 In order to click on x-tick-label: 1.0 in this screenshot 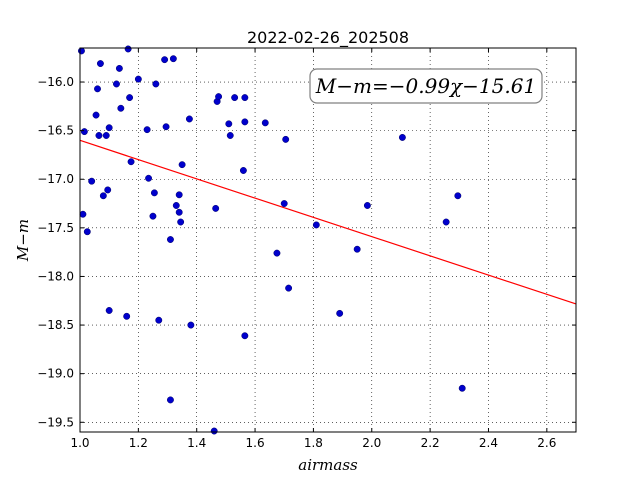, I will do `click(79, 443)`.